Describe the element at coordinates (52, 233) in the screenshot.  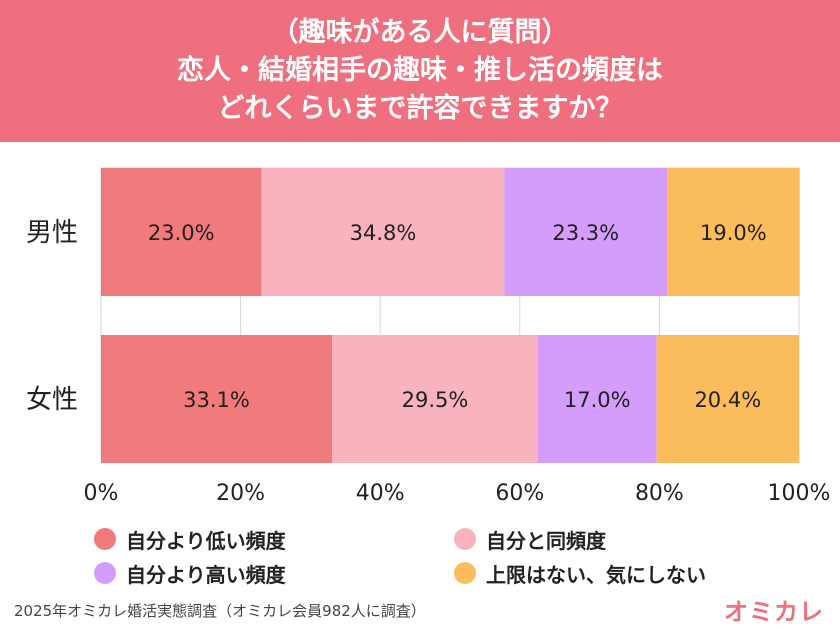
I see `category-label: 男性` at that location.